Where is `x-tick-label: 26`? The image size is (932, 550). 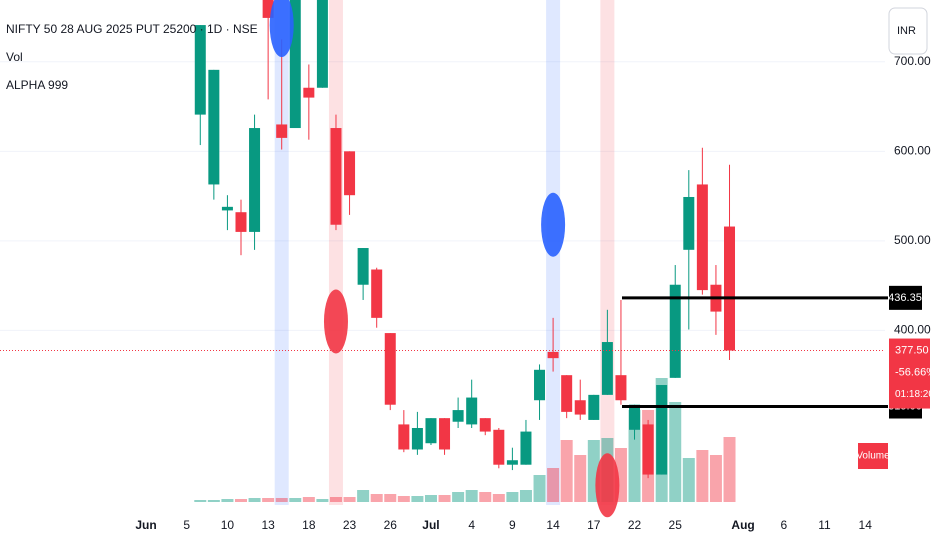 x-tick-label: 26 is located at coordinates (391, 525).